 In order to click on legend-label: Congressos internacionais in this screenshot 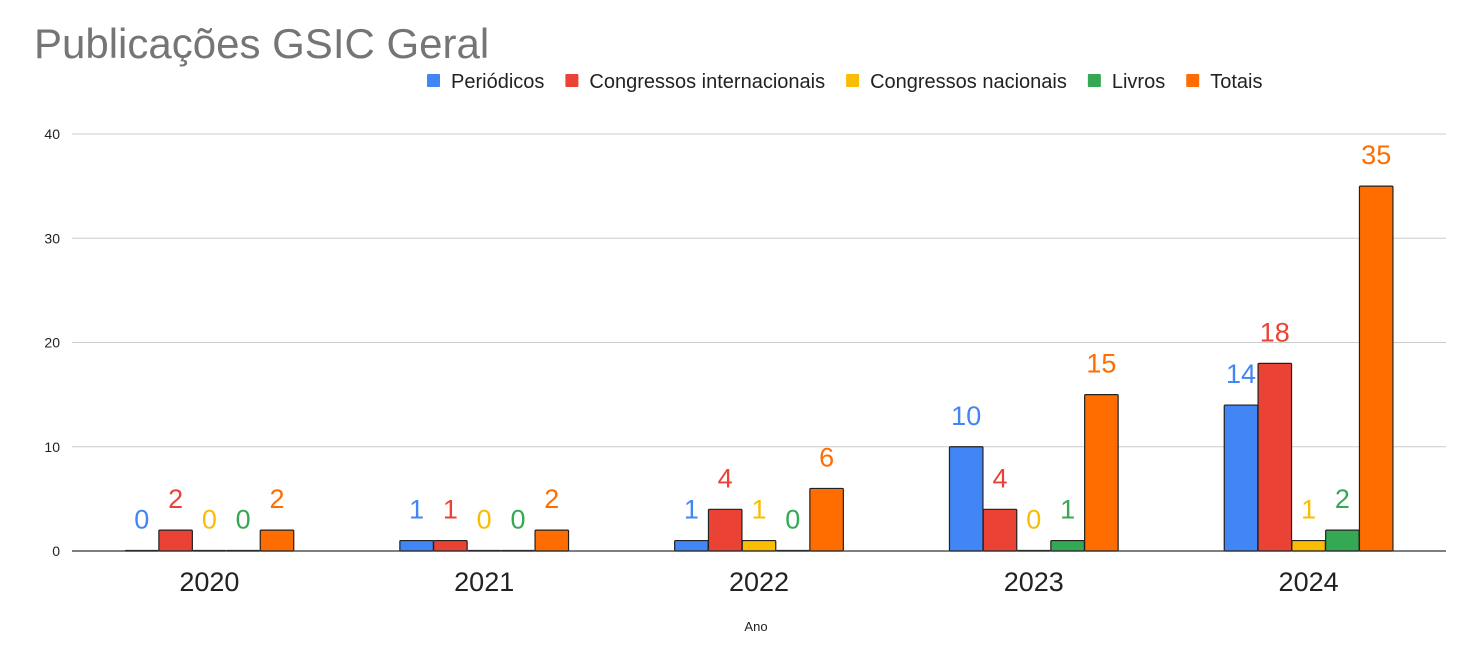, I will do `click(707, 82)`.